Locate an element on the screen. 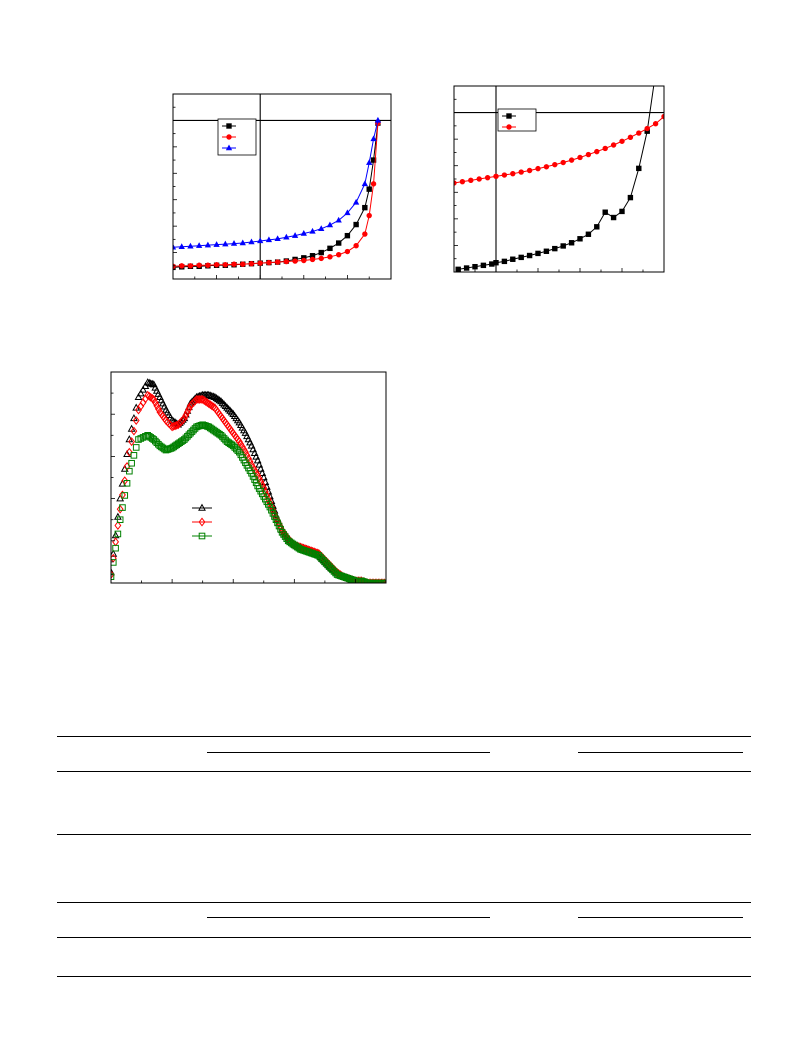  table-1-top-rule is located at coordinates (404, 736).